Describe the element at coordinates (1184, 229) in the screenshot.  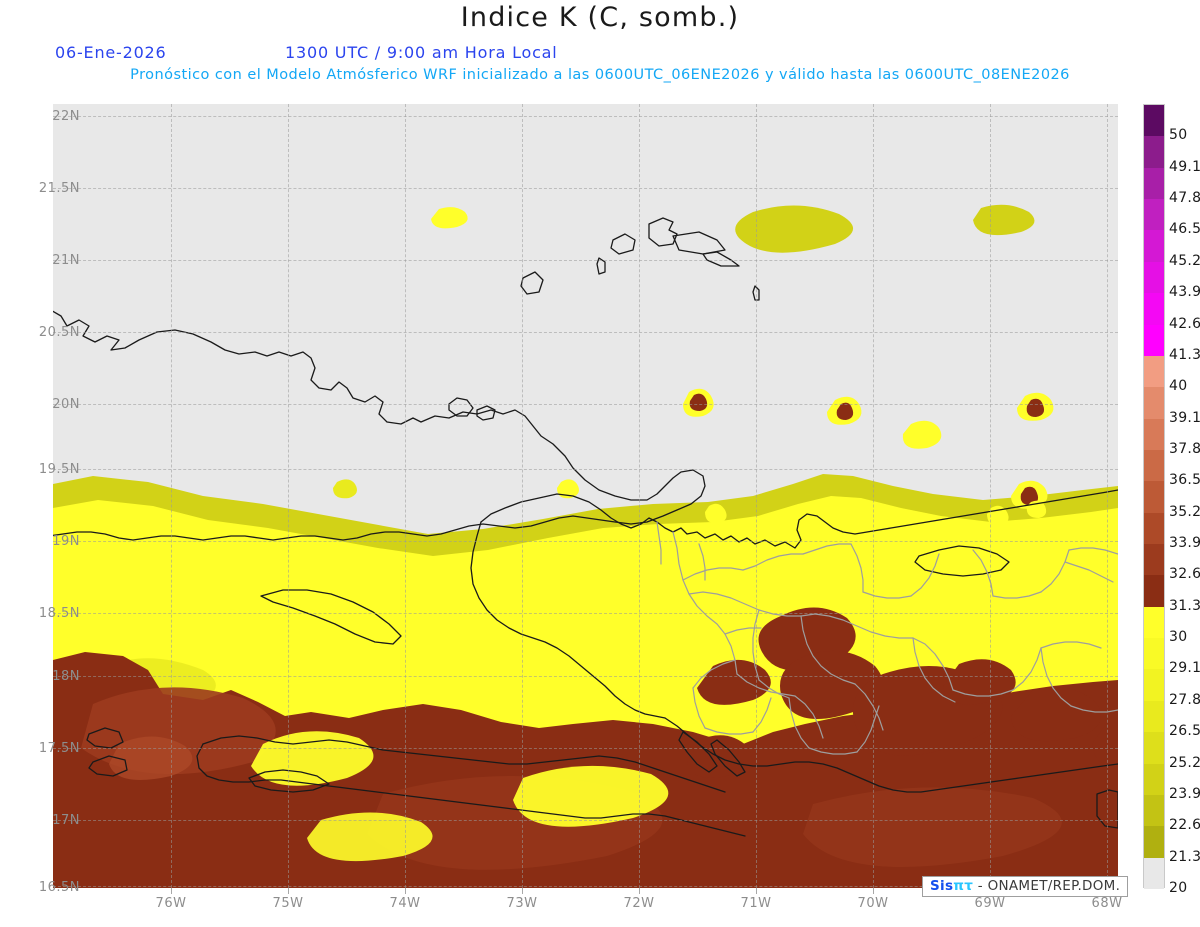
I see `colorbar-tick-46.5: 46.5` at that location.